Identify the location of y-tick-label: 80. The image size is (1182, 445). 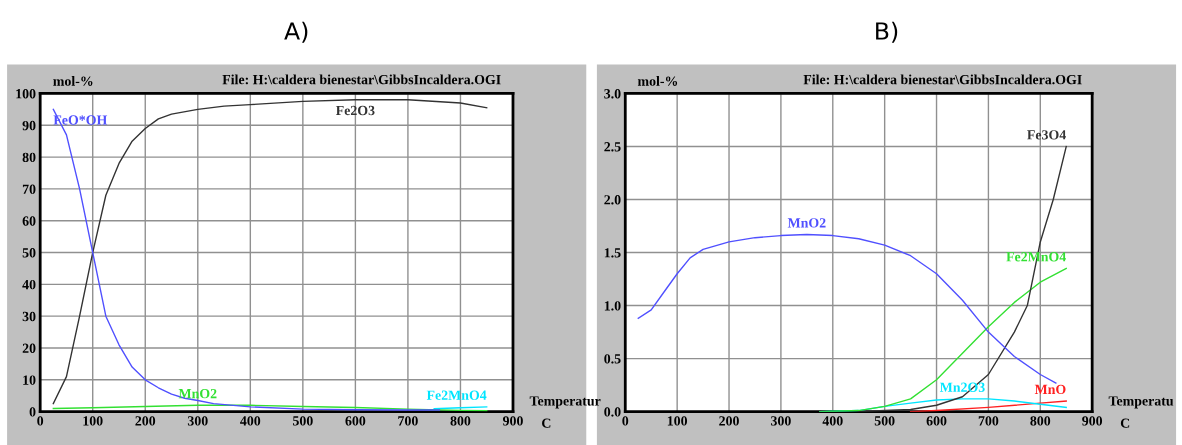
(29, 157).